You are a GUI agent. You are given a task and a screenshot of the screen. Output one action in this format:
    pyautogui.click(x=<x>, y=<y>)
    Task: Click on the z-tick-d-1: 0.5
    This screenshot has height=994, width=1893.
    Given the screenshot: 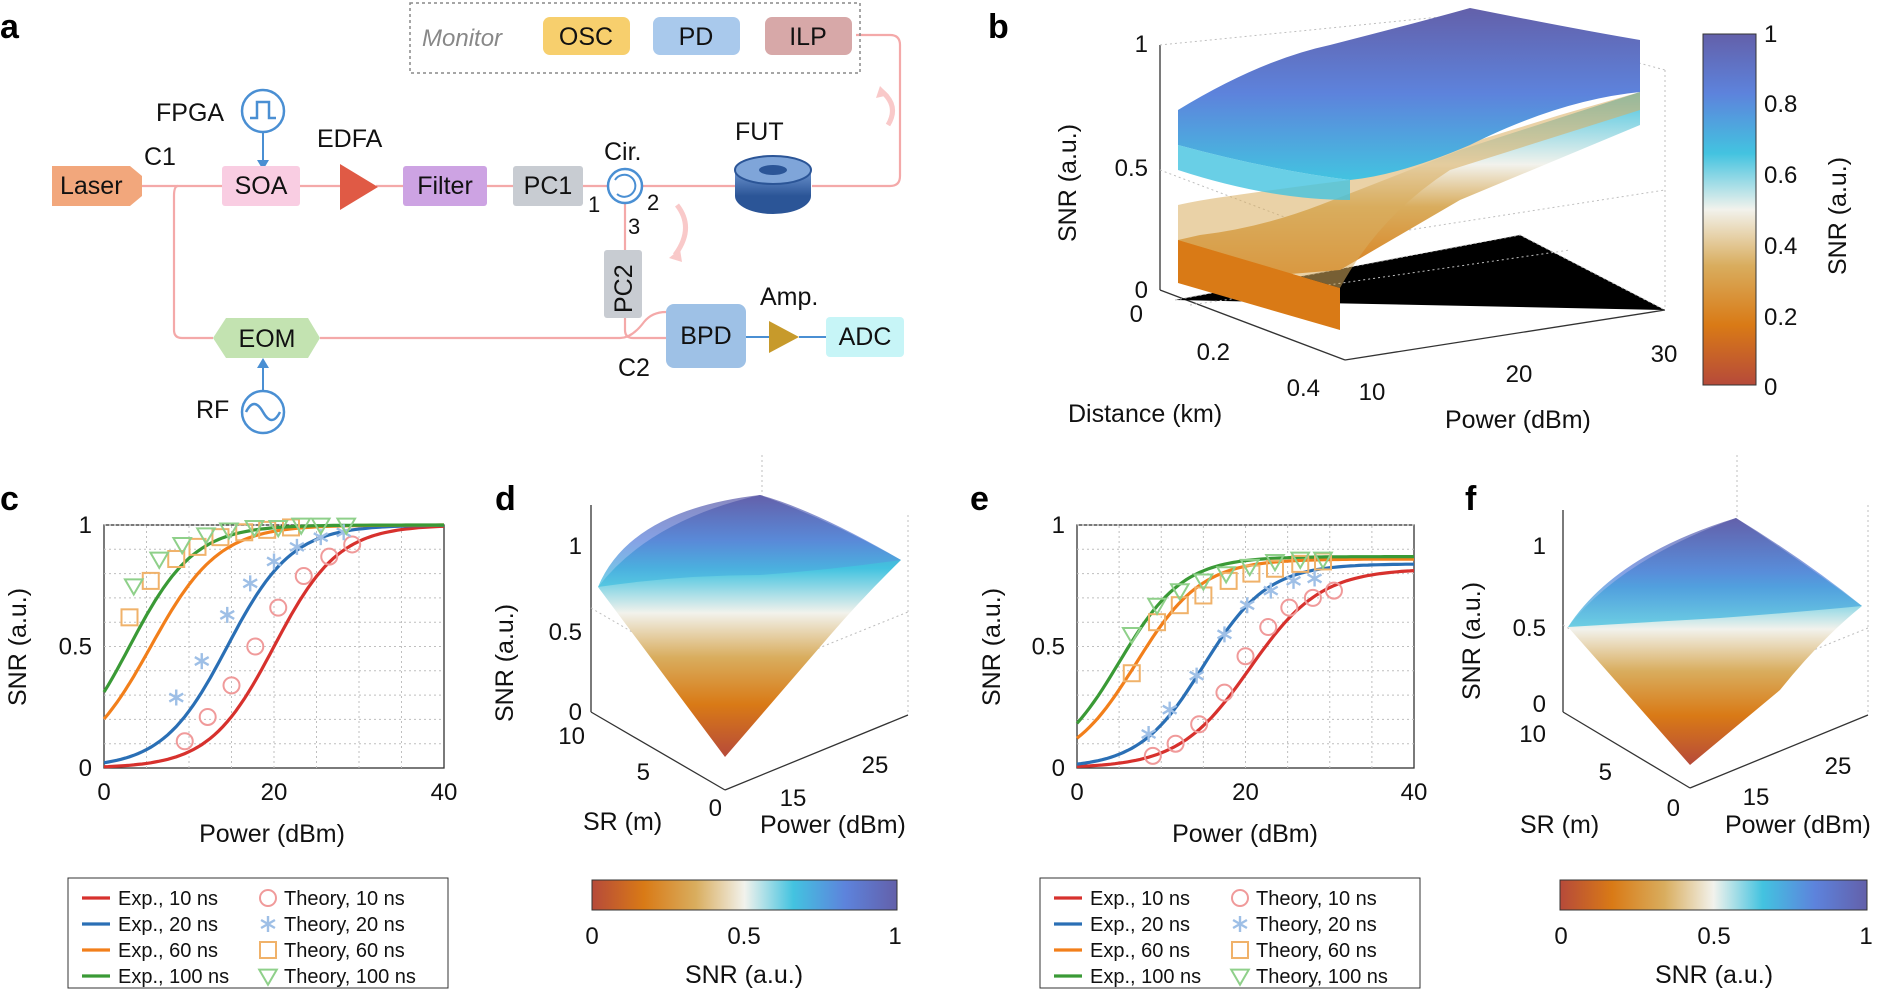 What is the action you would take?
    pyautogui.click(x=565, y=632)
    